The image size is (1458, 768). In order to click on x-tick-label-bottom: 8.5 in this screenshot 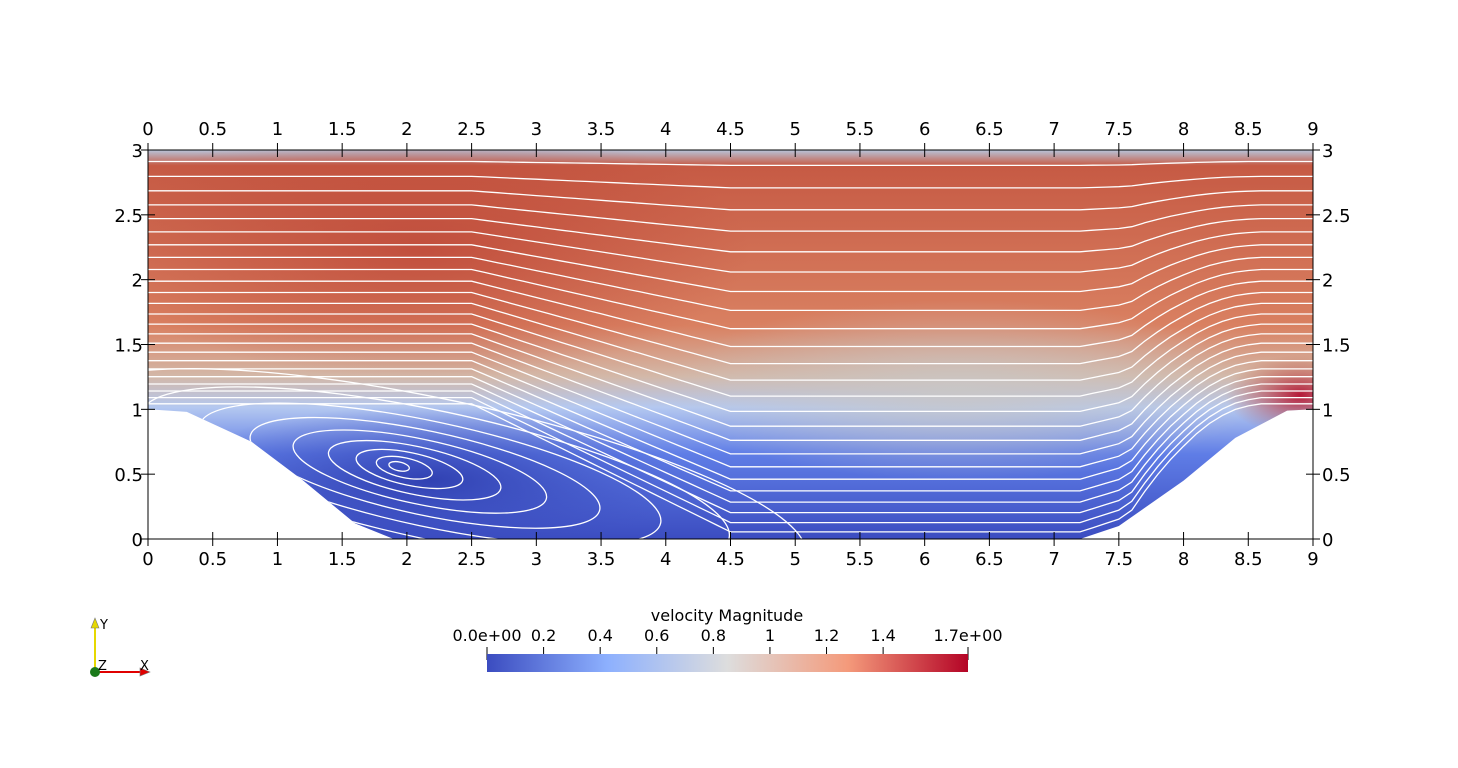, I will do `click(1248, 559)`.